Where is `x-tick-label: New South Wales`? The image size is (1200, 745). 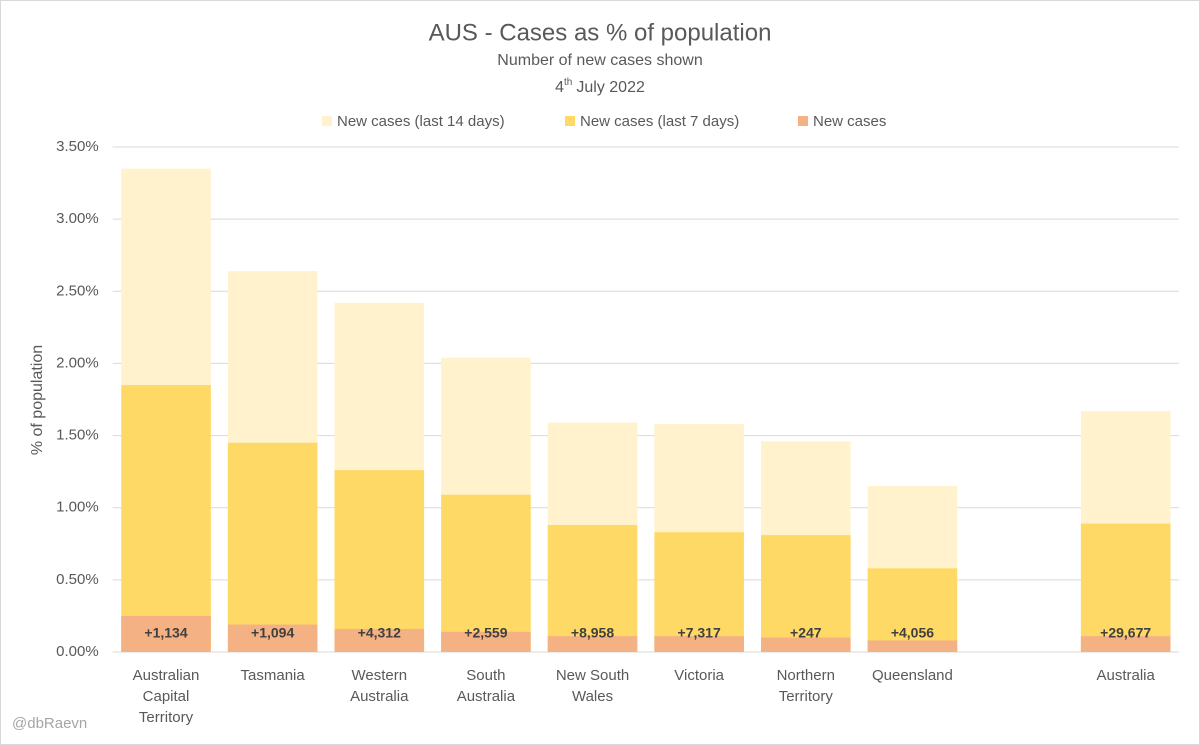 x-tick-label: New South Wales is located at coordinates (592, 686).